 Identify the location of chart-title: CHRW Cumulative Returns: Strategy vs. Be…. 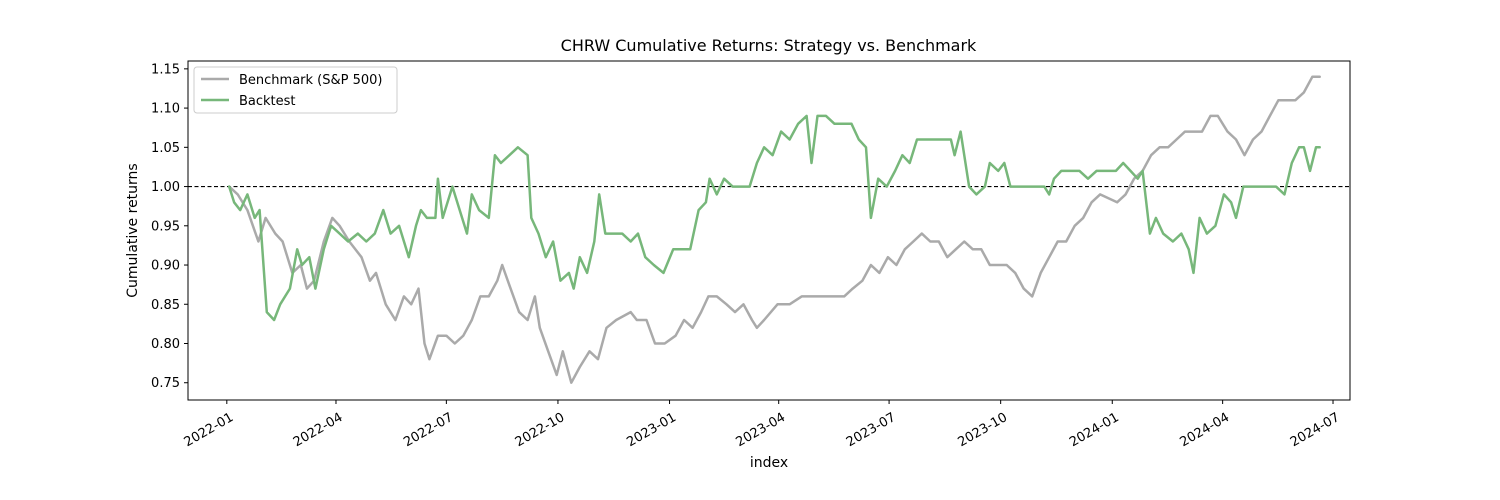
(769, 45).